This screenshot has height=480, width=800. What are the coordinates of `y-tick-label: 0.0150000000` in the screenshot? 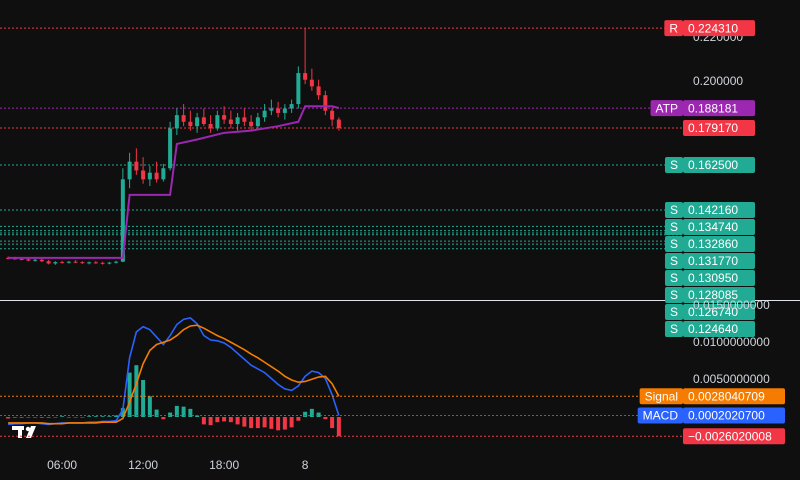 It's located at (731, 305).